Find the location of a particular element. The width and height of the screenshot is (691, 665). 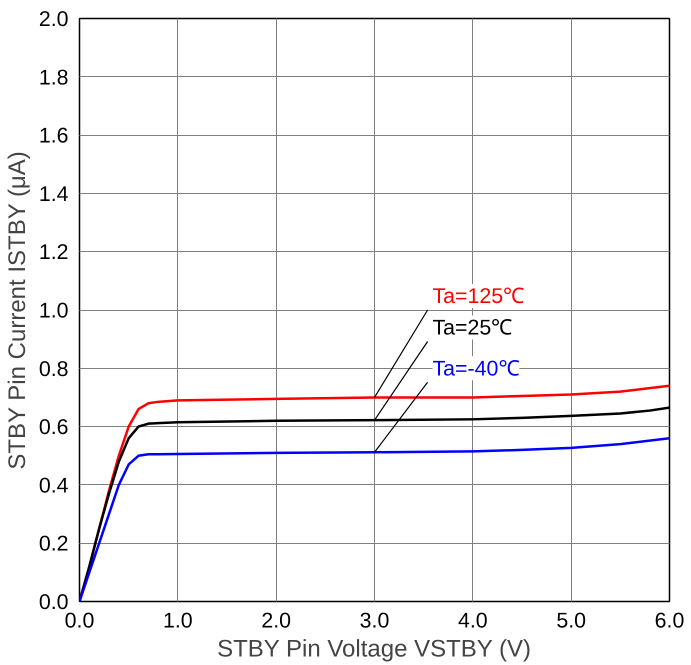

y-axis-title: STBY Pin Current ISTBY (μA) is located at coordinates (17, 310).